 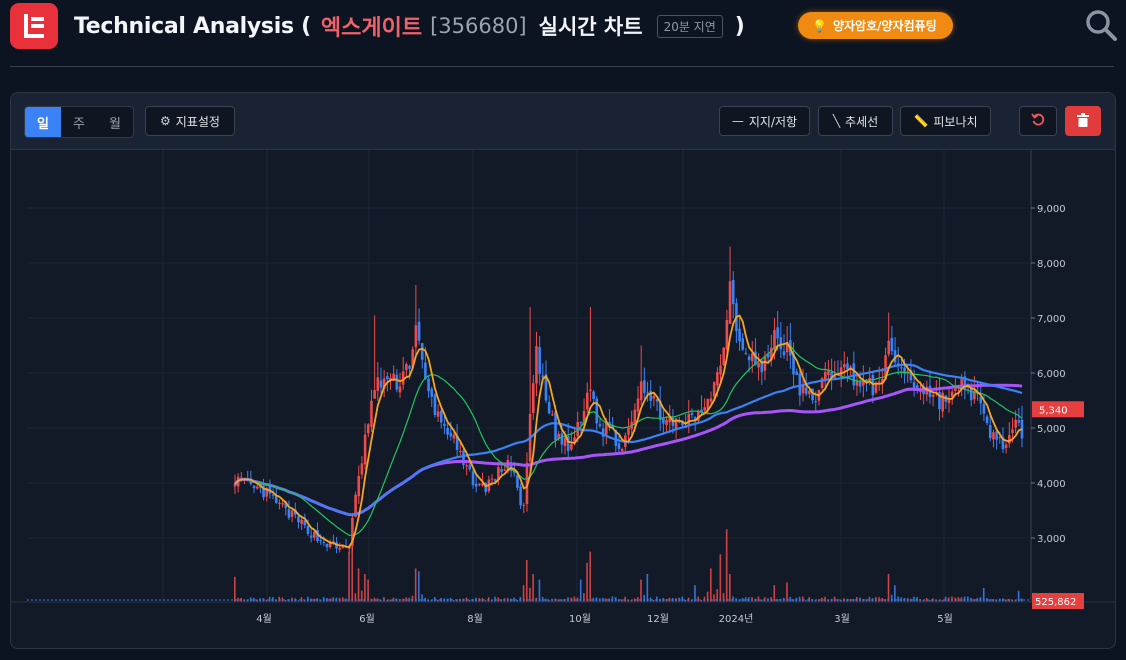 I want to click on timeframe-selector: 일 주 월, so click(x=79, y=122).